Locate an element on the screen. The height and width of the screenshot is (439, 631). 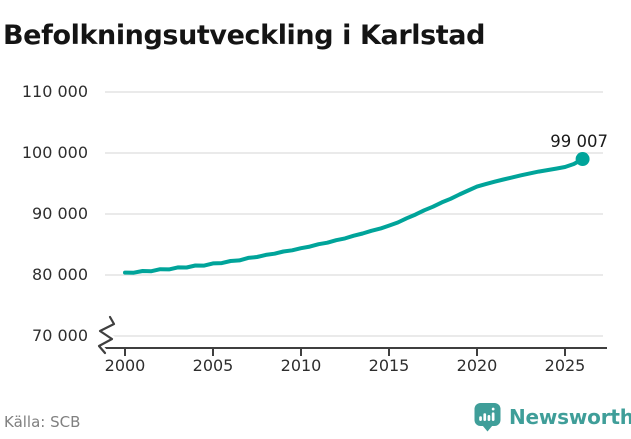
page-title: Befolkningsutveckling i Karlstad is located at coordinates (244, 36).